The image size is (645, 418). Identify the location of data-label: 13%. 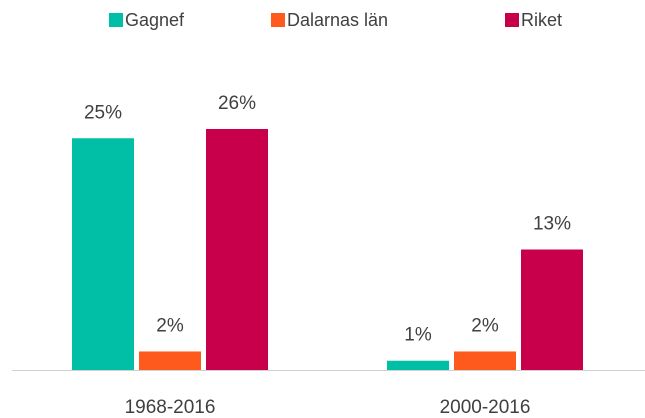
(552, 224).